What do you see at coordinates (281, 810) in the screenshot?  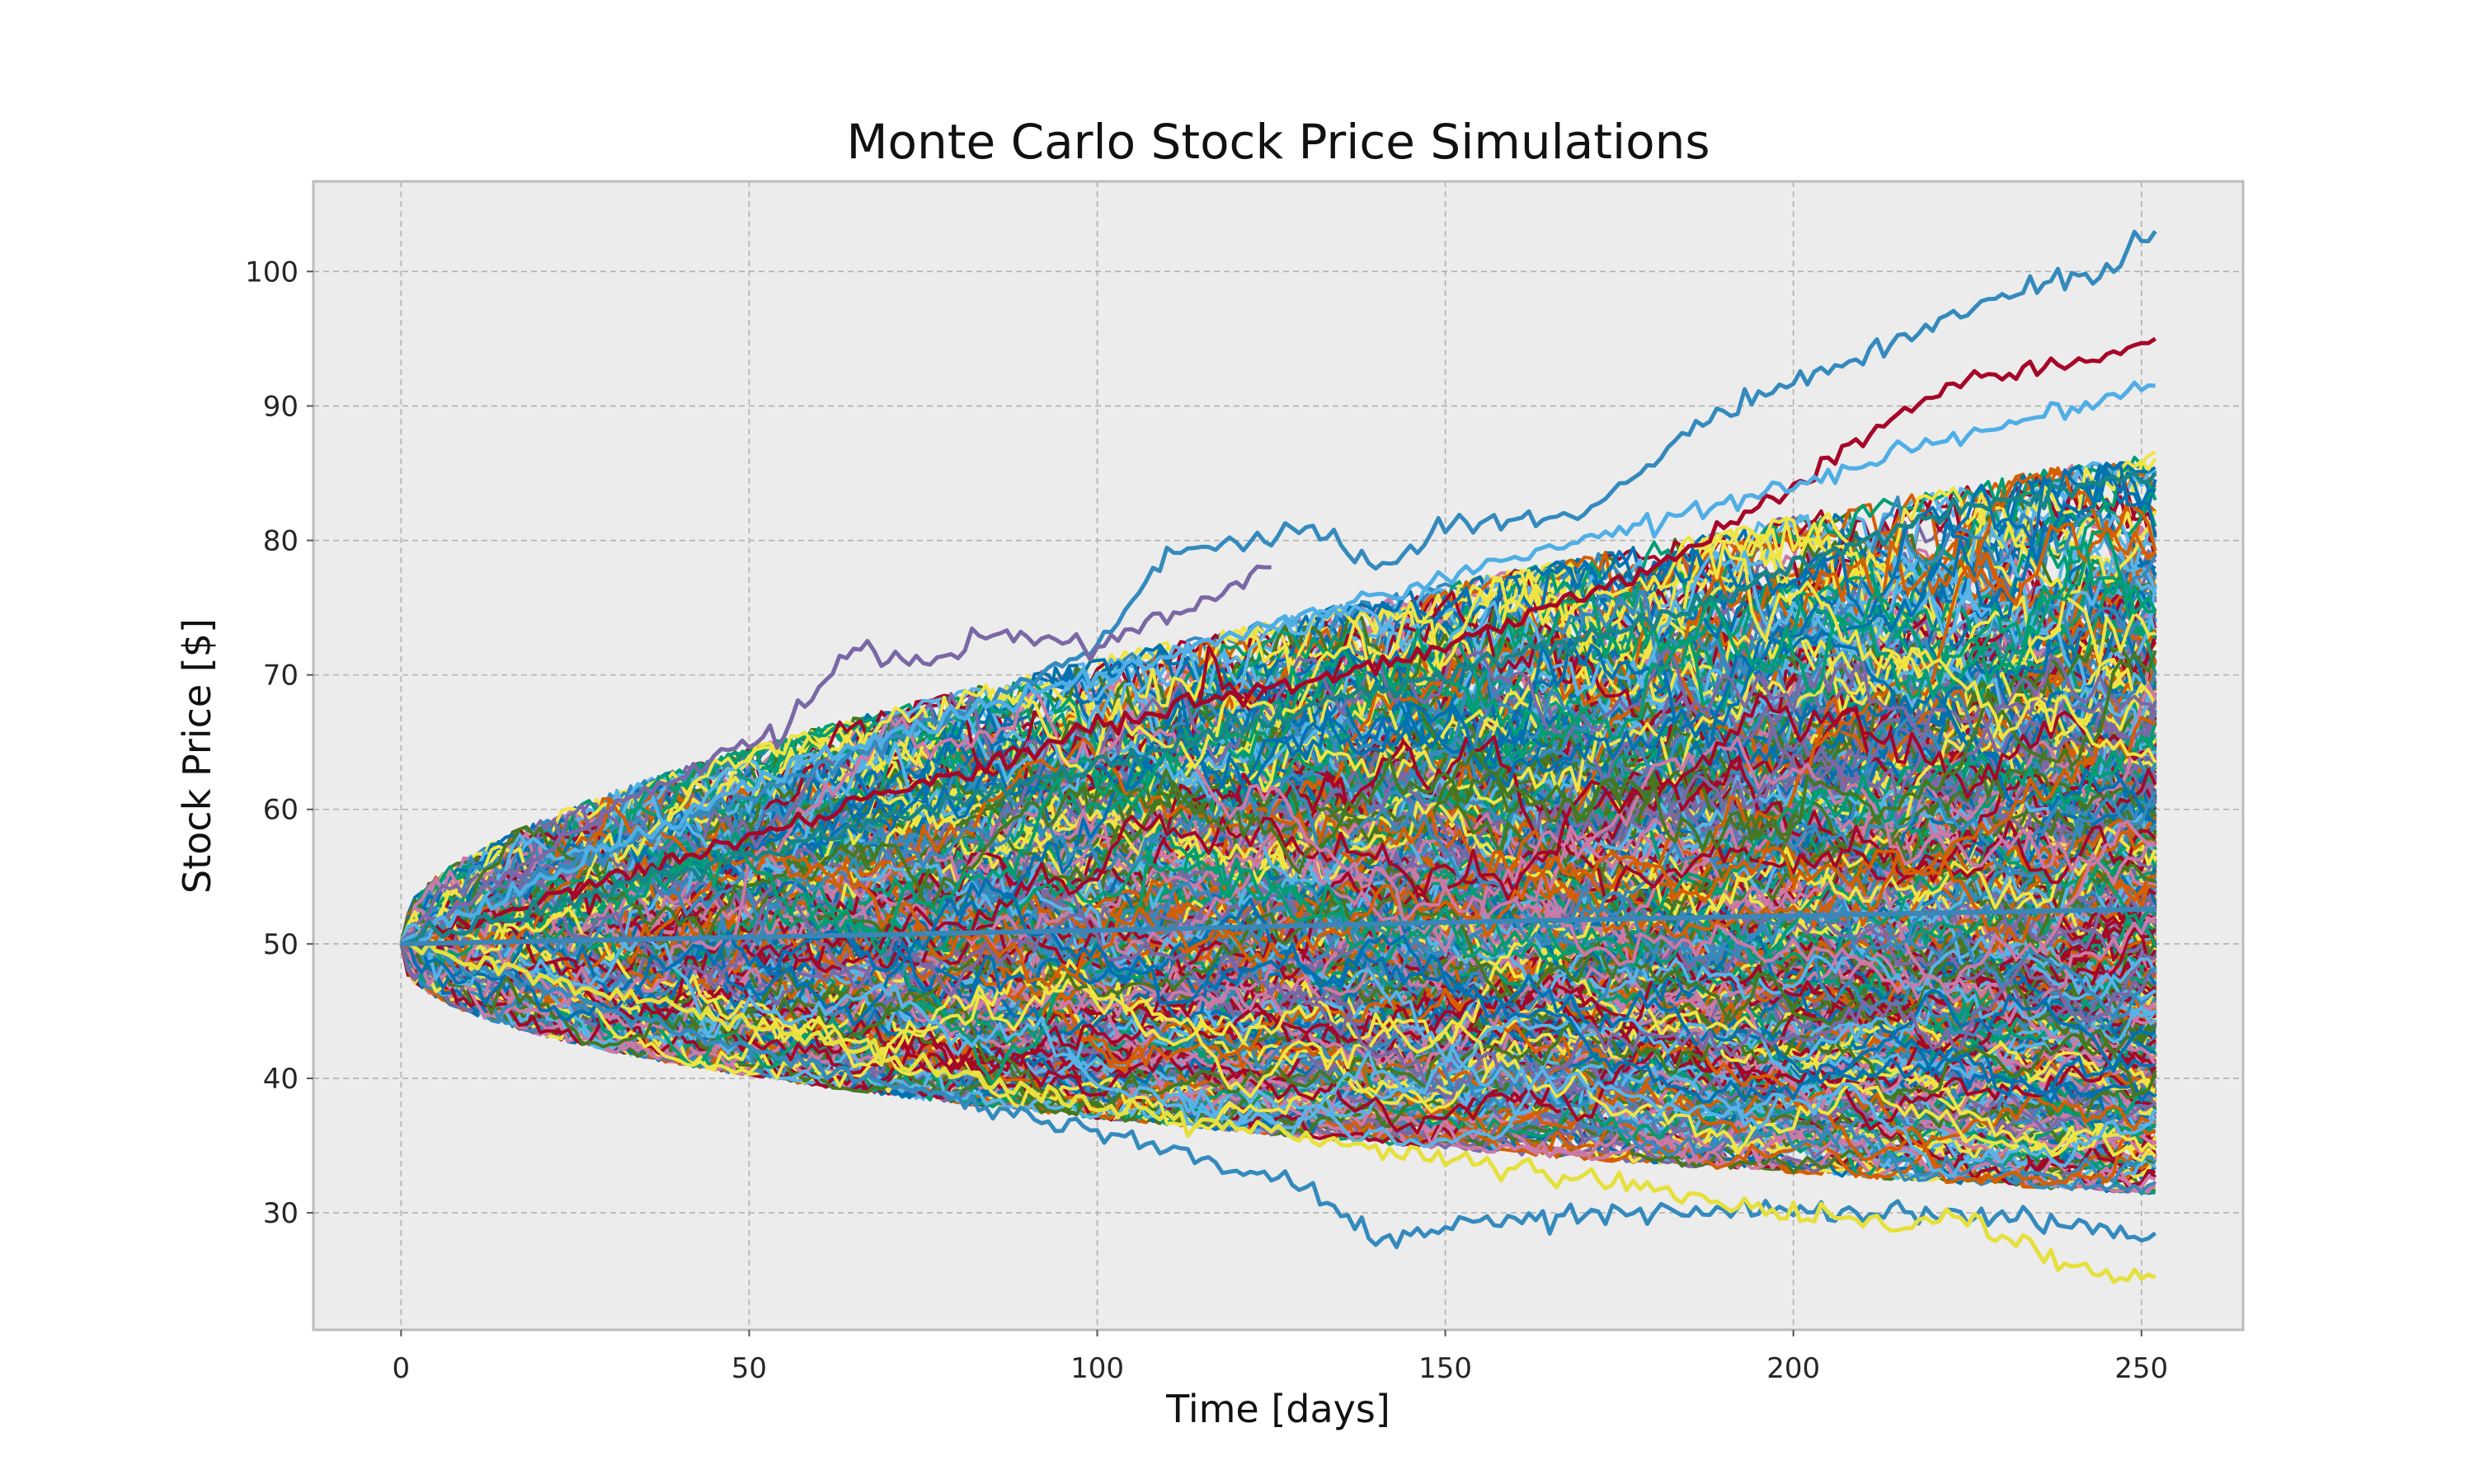 I see `y-tick-label: 60` at bounding box center [281, 810].